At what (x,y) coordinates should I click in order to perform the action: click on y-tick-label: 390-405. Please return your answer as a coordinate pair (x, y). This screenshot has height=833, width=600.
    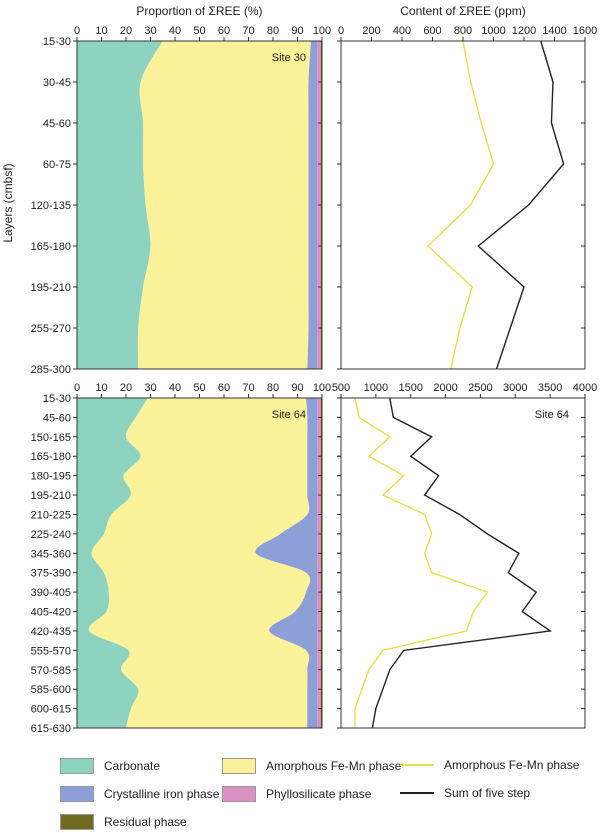
    Looking at the image, I should click on (51, 593).